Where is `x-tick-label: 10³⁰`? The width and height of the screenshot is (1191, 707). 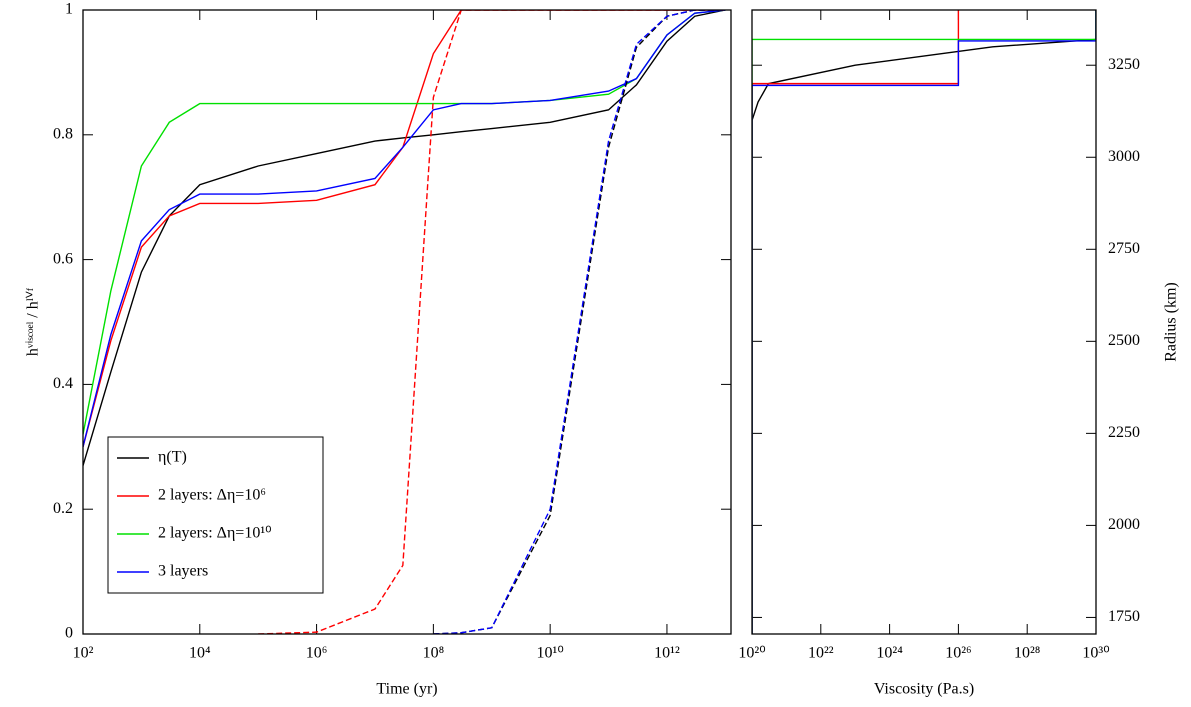
x-tick-label: 10³⁰ is located at coordinates (1095, 653).